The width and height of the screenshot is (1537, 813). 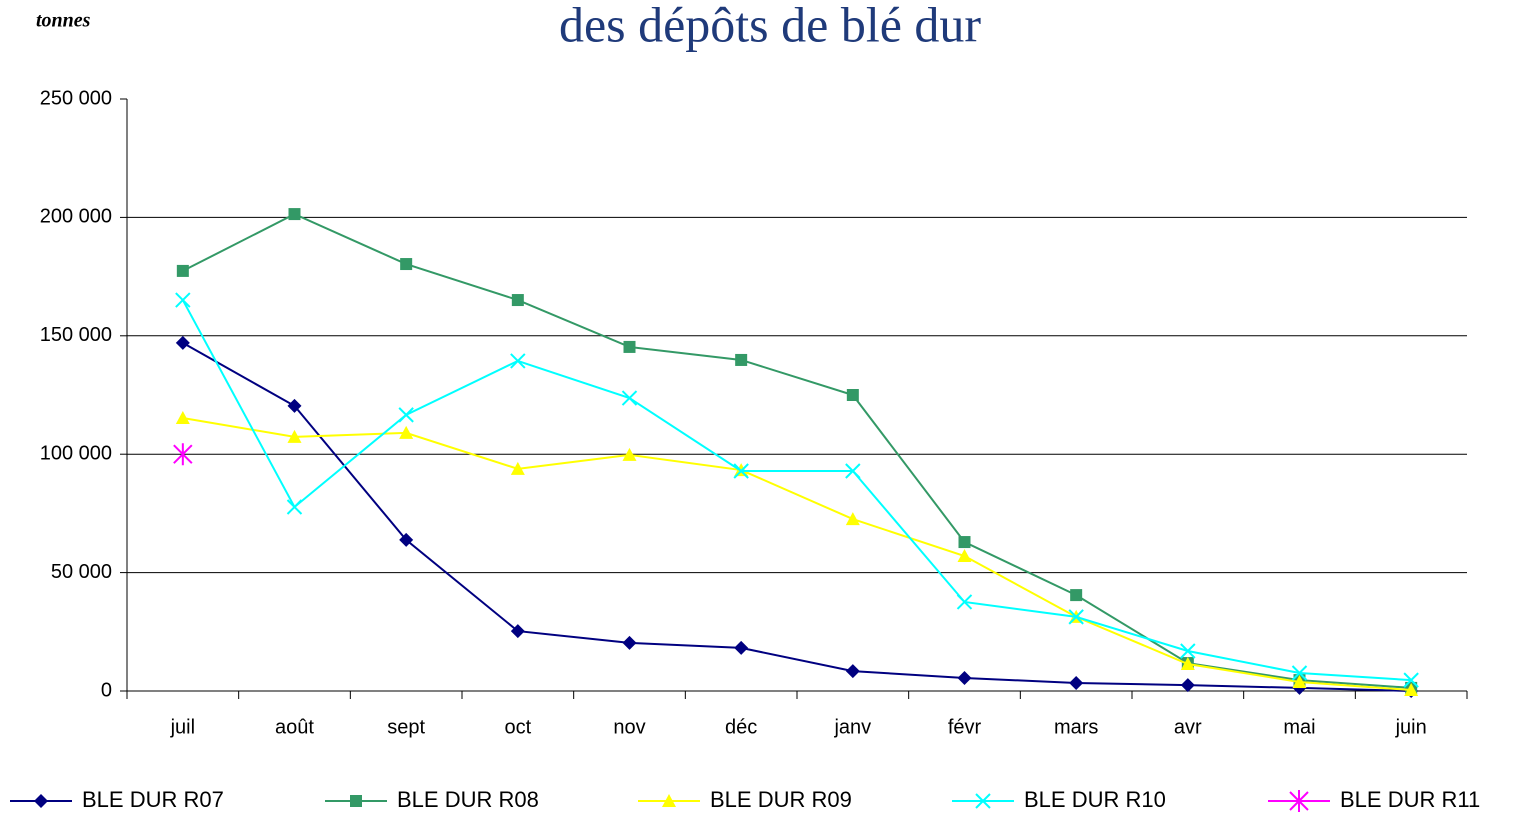 I want to click on x-tick-label: juin, so click(x=1411, y=727).